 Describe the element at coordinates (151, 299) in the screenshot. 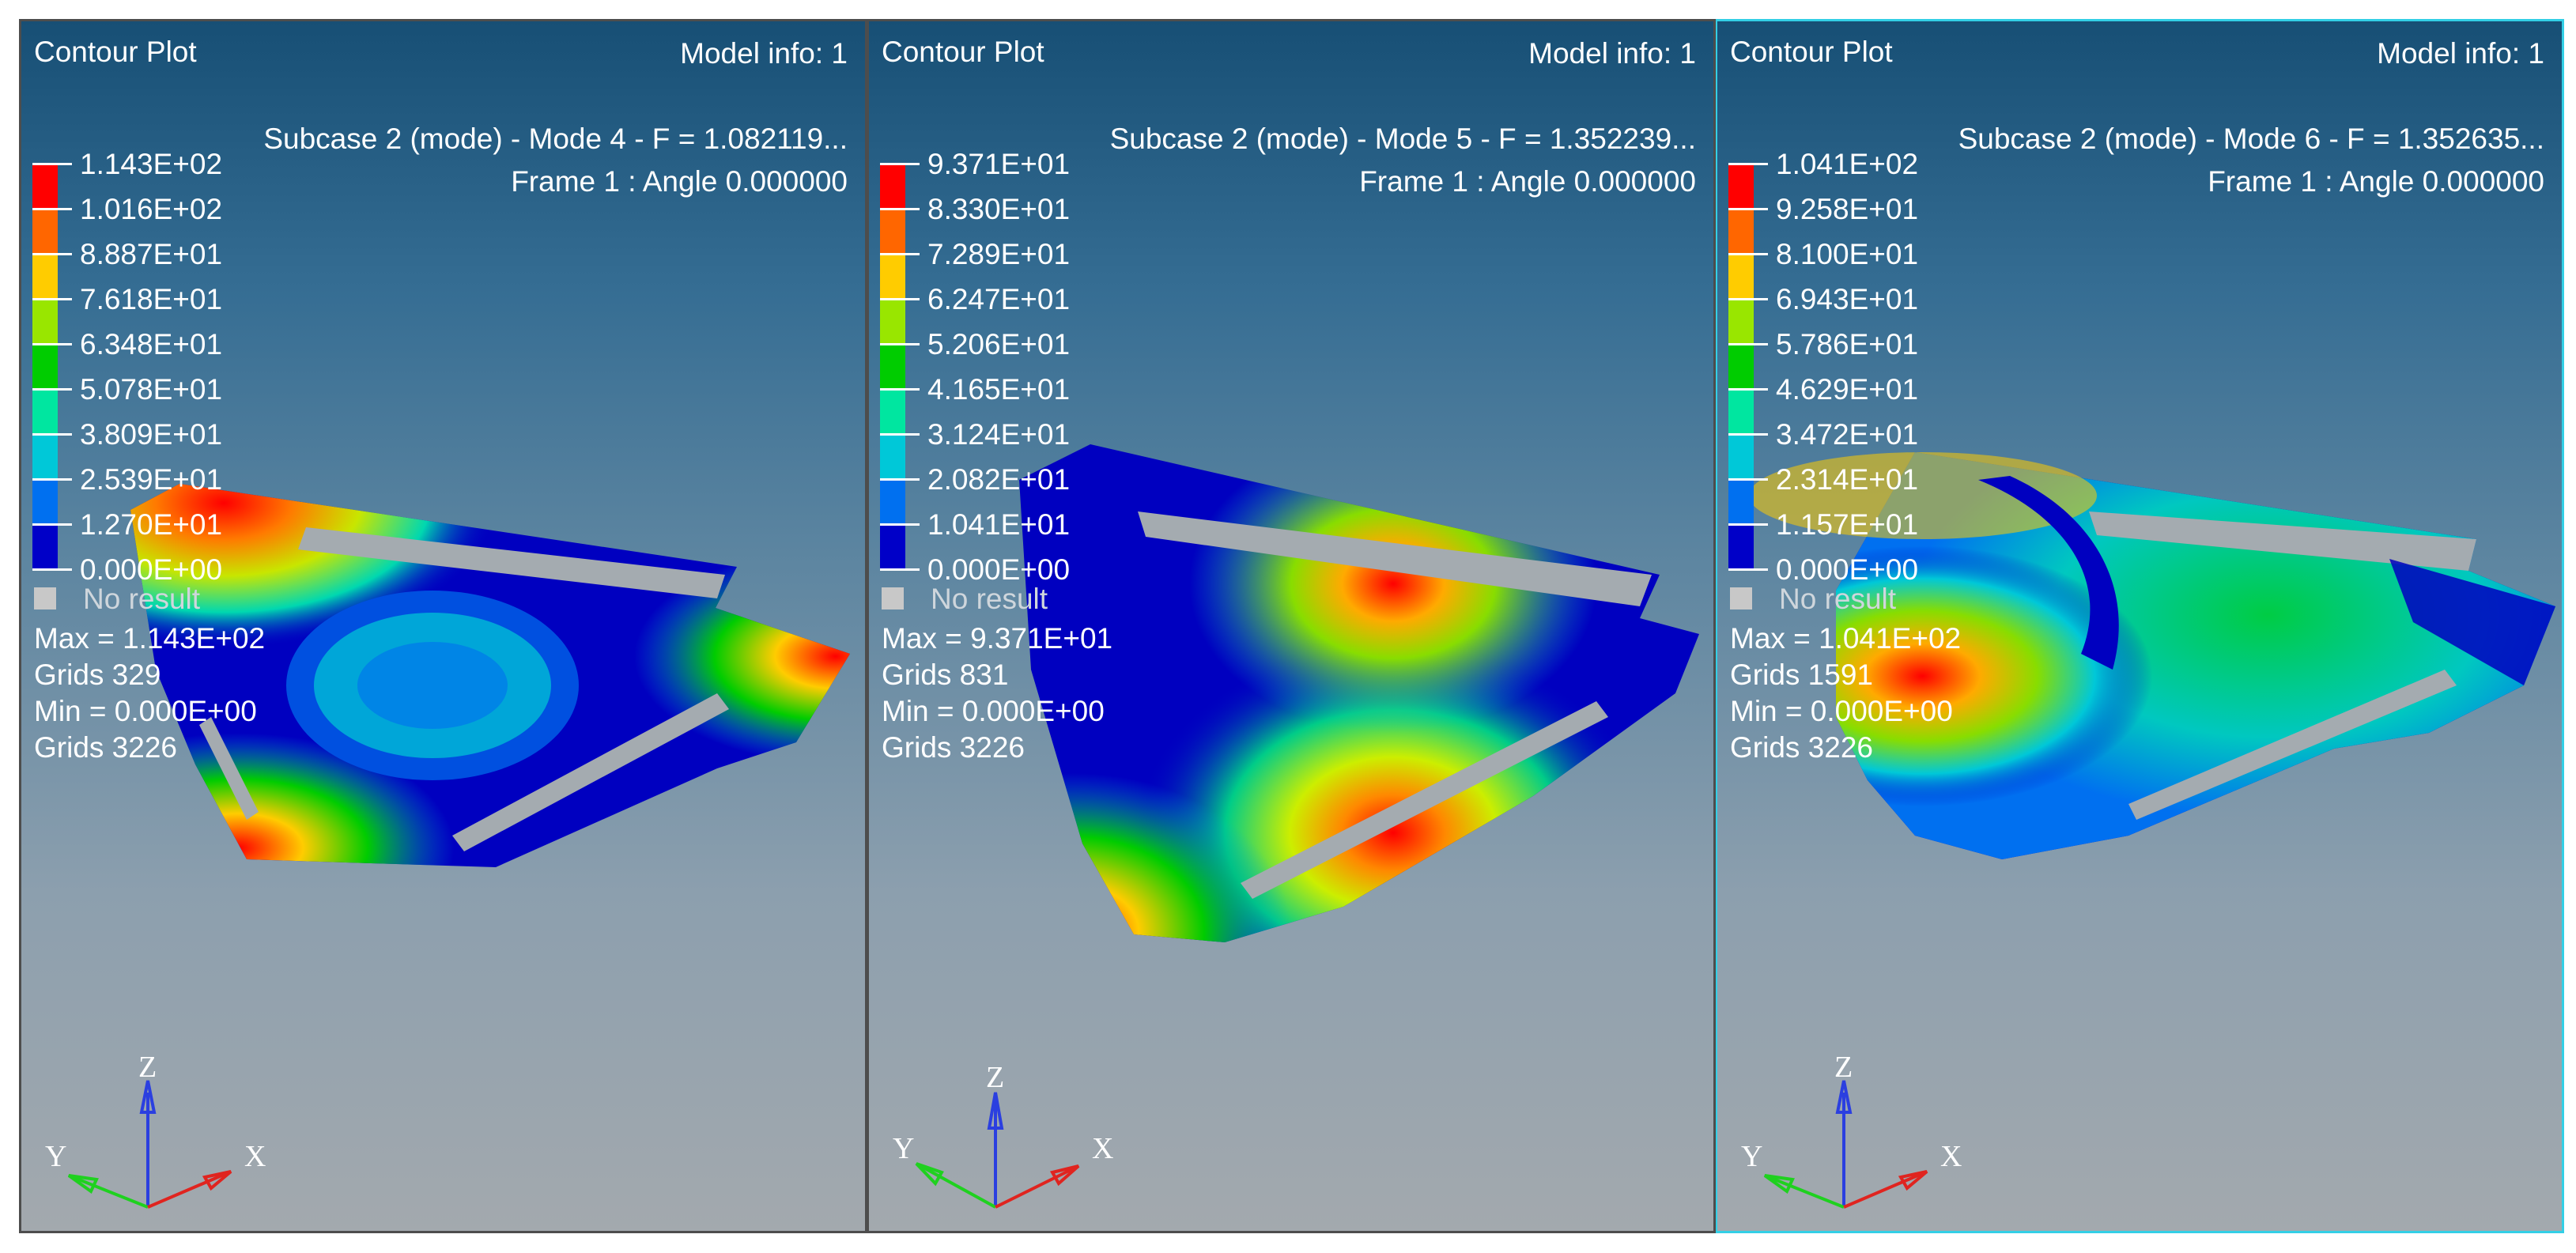

I see `legend-value: 7.618E+01` at that location.